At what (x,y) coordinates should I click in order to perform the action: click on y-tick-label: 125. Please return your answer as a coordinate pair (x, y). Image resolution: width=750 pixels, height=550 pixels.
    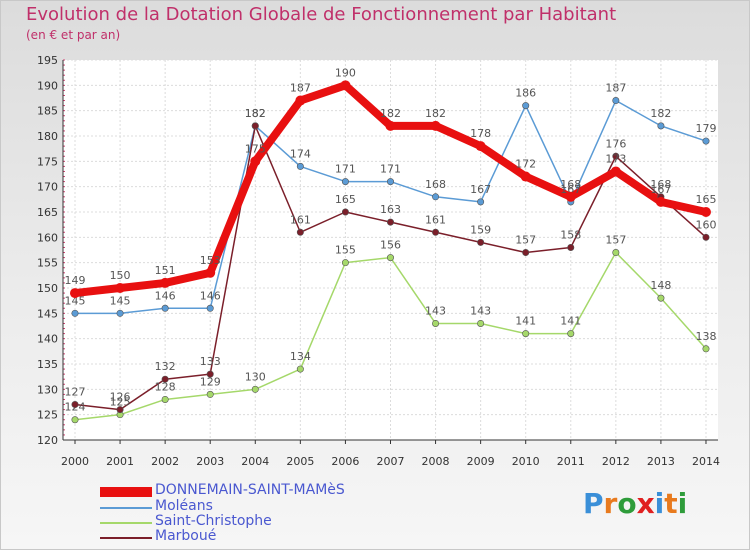
    Looking at the image, I should click on (47, 415).